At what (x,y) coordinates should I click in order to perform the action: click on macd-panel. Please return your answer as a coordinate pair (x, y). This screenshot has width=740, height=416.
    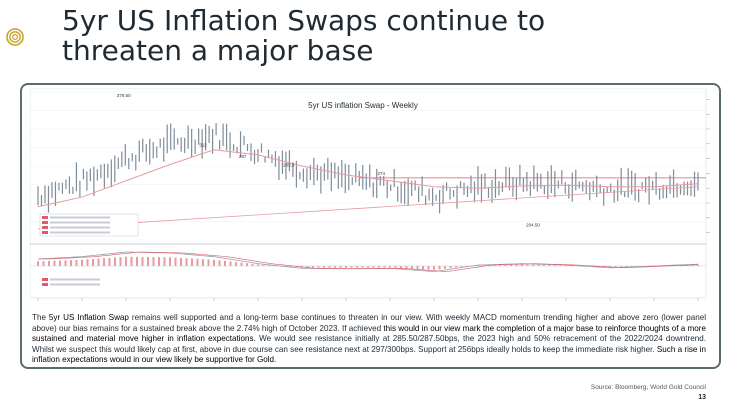
    Looking at the image, I should click on (368, 262).